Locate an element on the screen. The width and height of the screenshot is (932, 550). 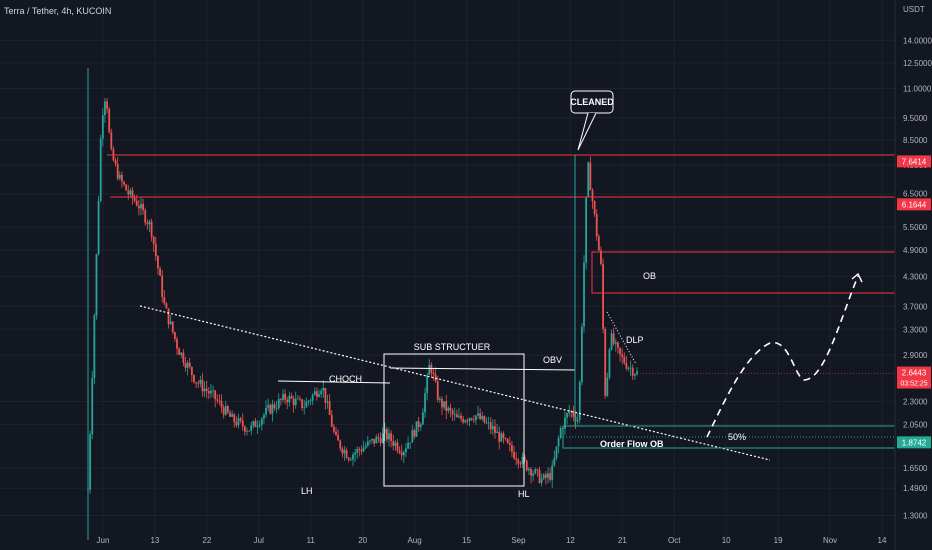
y-tick-label: 1.3000 is located at coordinates (915, 515).